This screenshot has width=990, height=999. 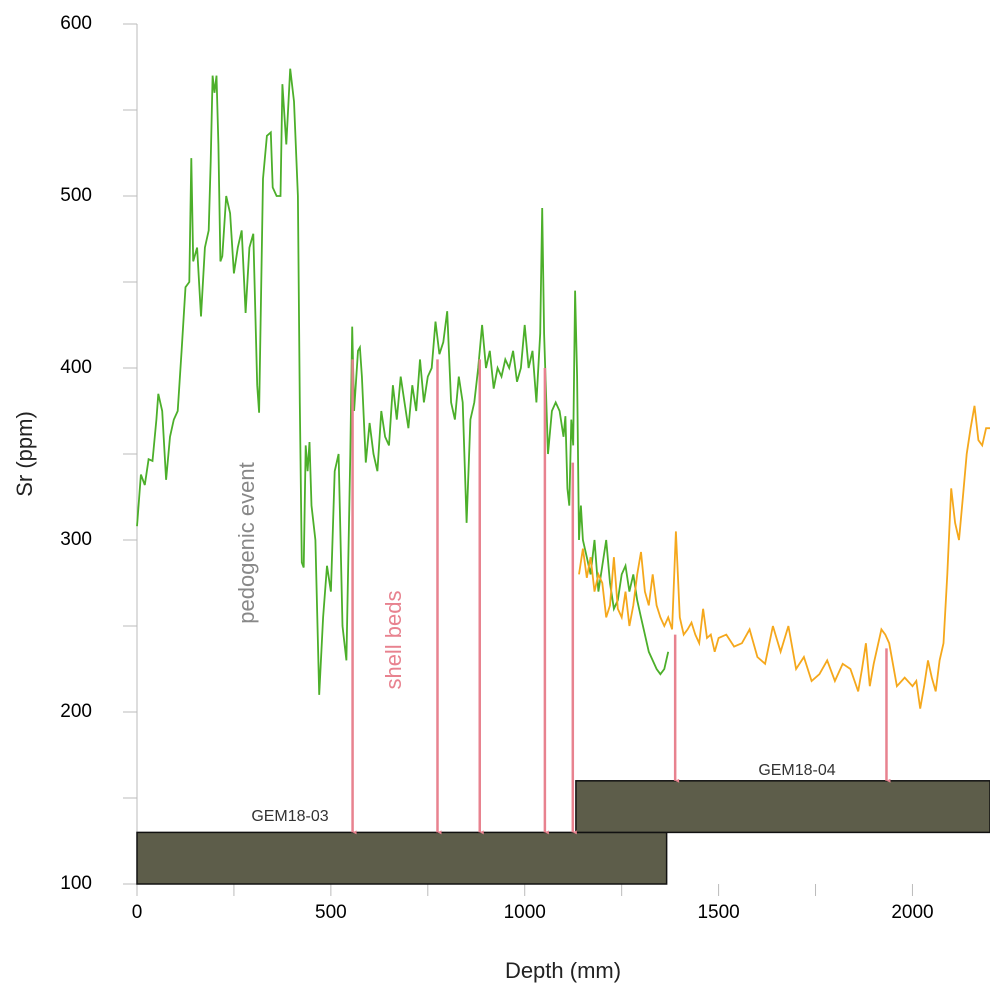 I want to click on y-tick-label: 600, so click(x=76, y=23).